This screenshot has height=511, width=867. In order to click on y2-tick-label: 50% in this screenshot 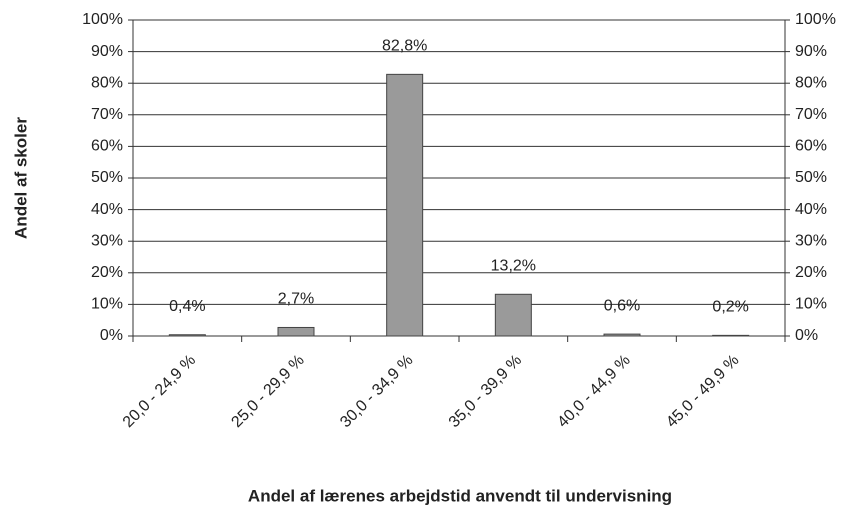, I will do `click(811, 177)`.